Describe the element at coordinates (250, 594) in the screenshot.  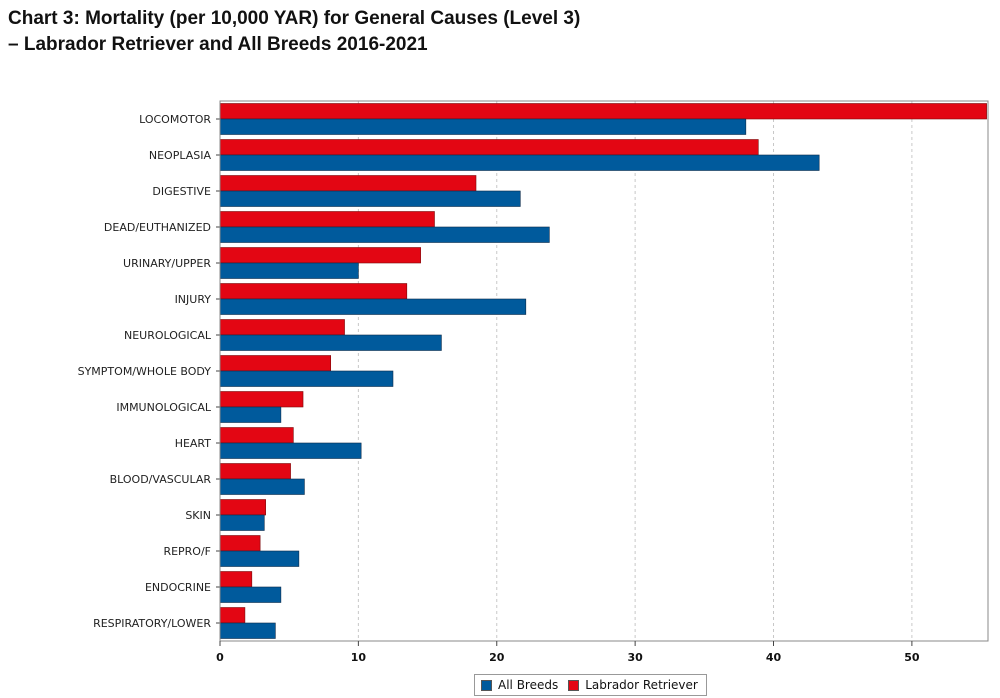
I see `bar-all-breeds-endocrine` at that location.